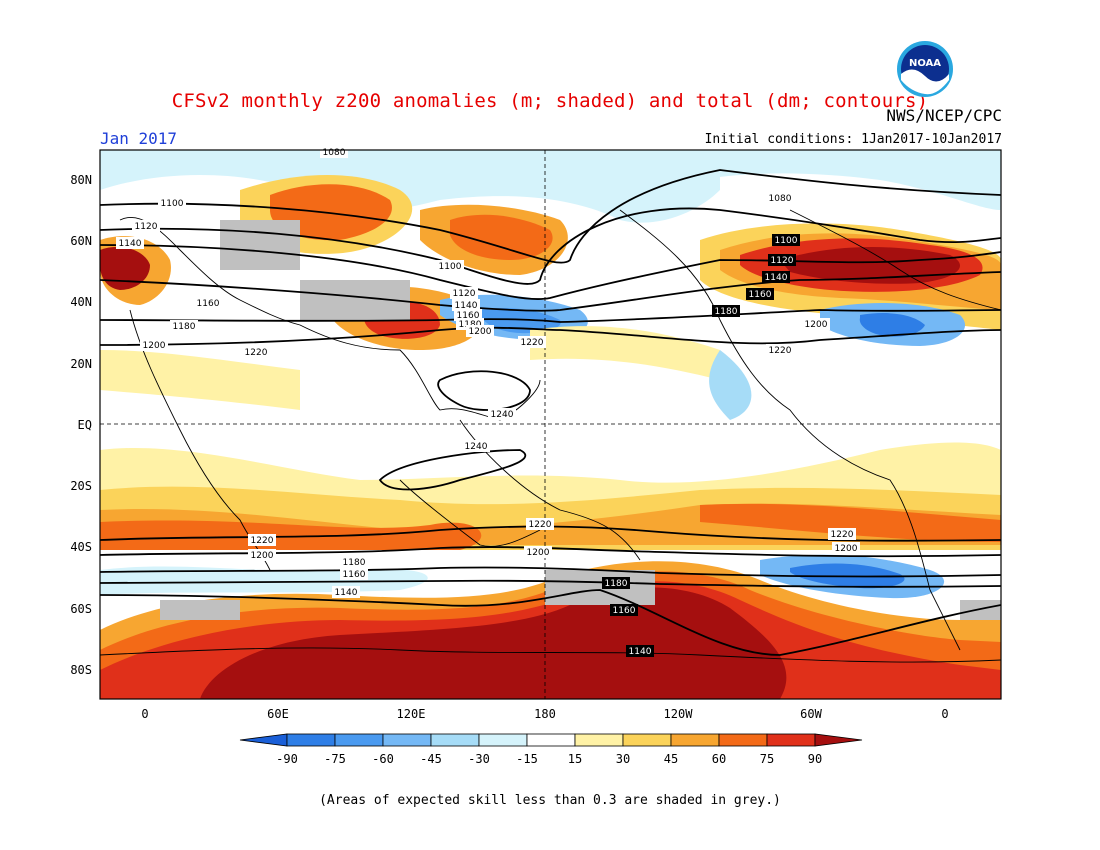 This screenshot has width=1100, height=850. I want to click on color-scale-cells, so click(551, 740).